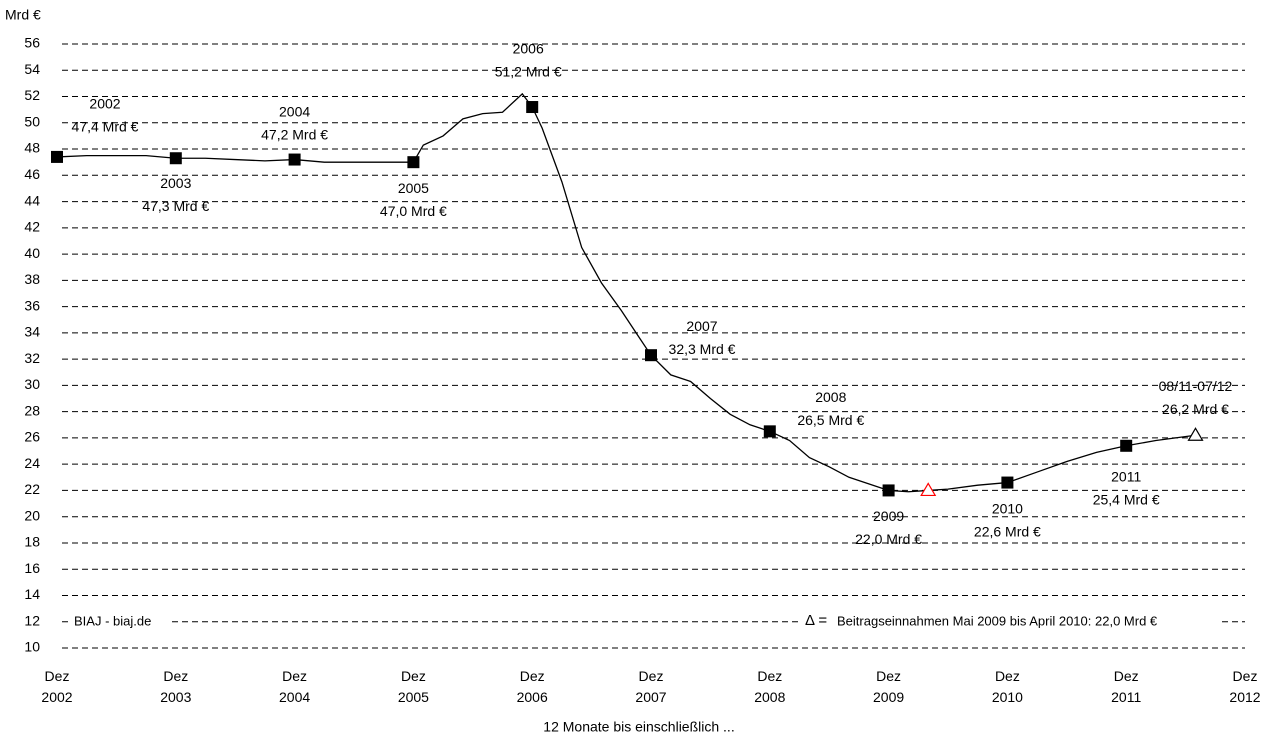 This screenshot has width=1278, height=738. Describe the element at coordinates (32, 542) in the screenshot. I see `y-tick-label: 18` at that location.